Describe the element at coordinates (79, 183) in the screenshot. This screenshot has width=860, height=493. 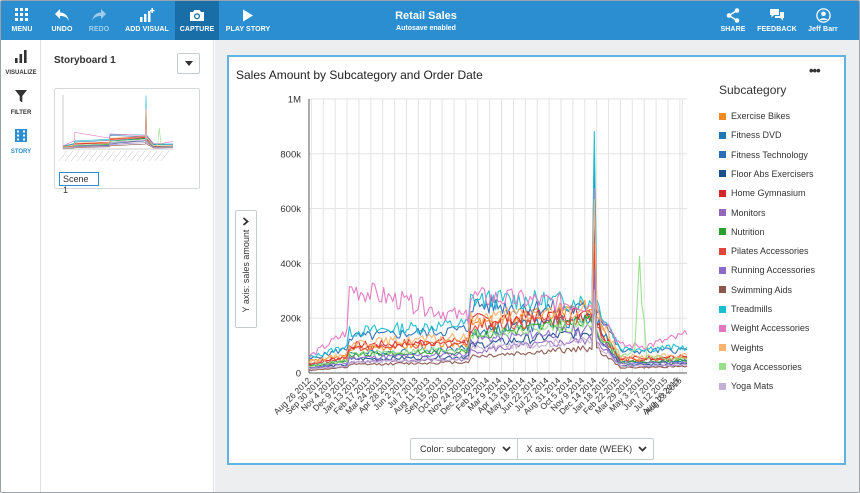
I see `scene-name-input: Scene 1` at that location.